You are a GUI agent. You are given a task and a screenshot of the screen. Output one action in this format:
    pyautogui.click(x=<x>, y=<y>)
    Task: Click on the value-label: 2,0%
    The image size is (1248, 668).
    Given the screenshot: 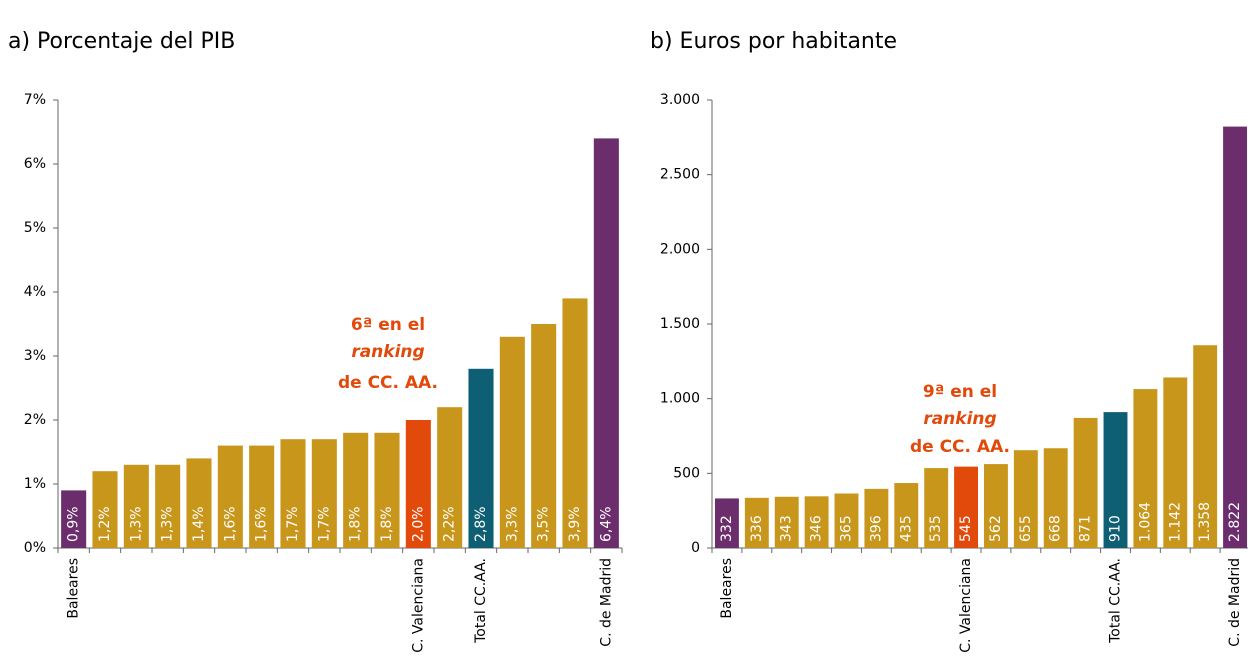 What is the action you would take?
    pyautogui.click(x=418, y=524)
    